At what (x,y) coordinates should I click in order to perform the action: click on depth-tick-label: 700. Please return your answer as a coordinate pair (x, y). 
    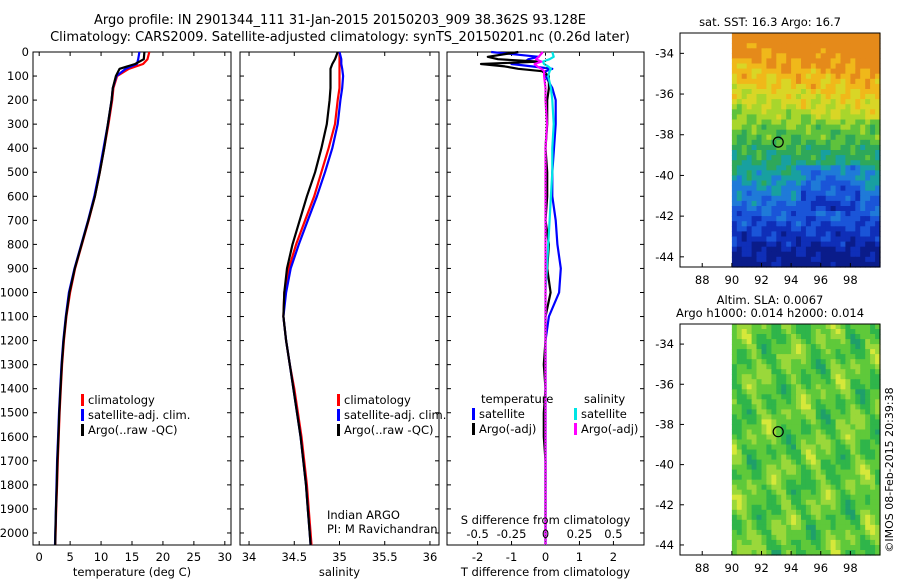
    Looking at the image, I should click on (18, 220).